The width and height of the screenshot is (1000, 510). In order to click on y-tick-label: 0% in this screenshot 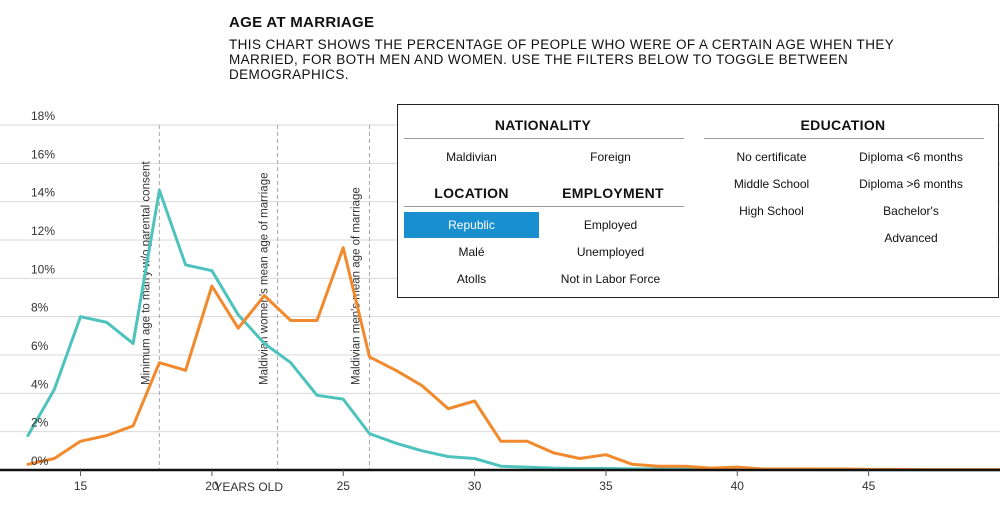, I will do `click(40, 461)`.